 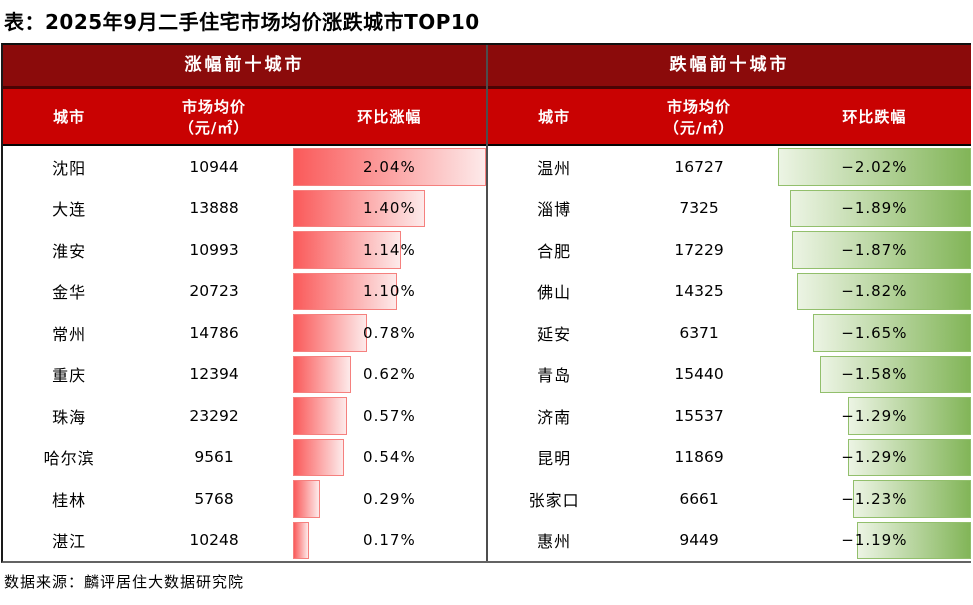 I want to click on change-cell: −2.02%, so click(x=874, y=167).